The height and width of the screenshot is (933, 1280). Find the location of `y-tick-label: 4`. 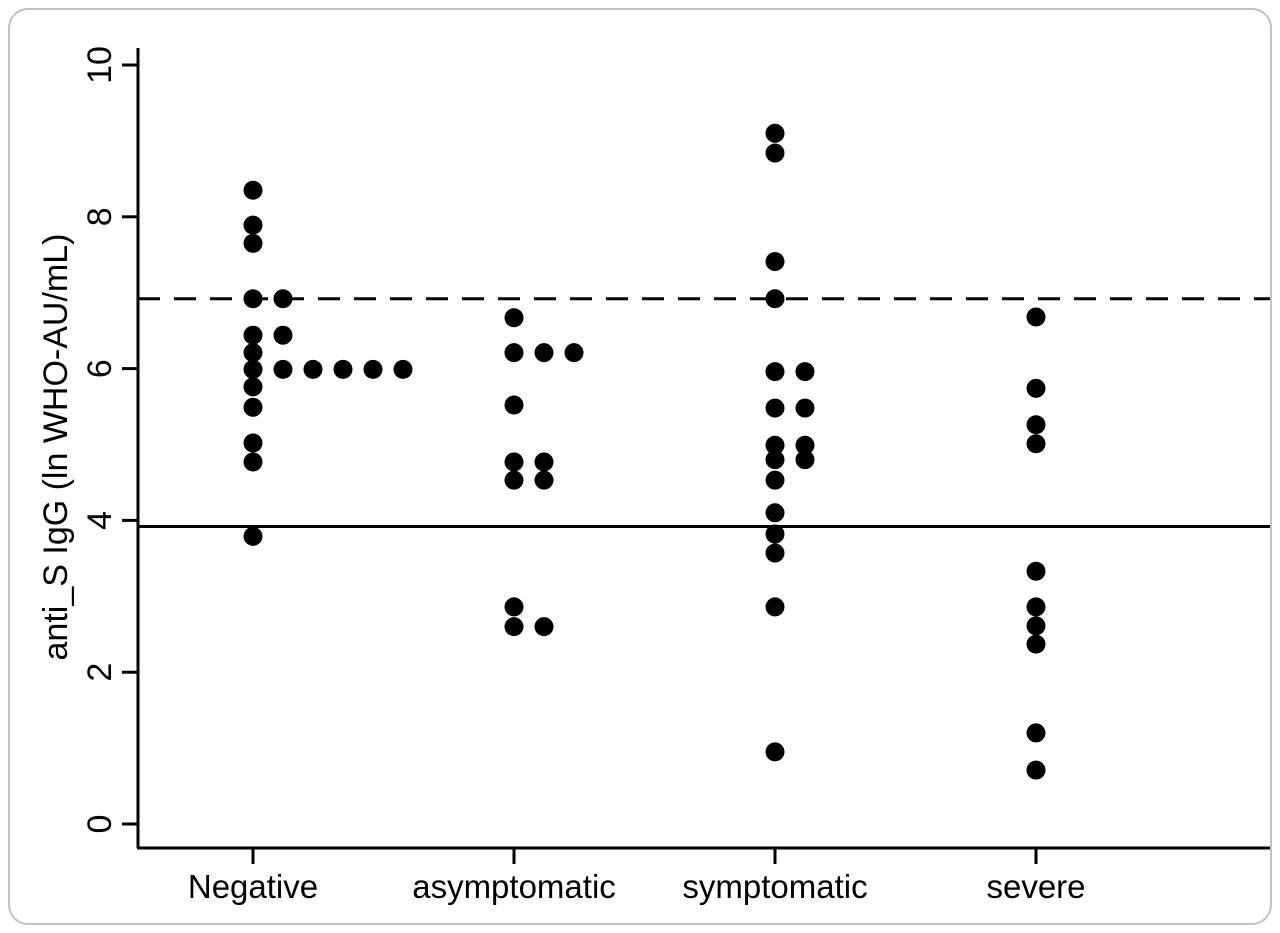

y-tick-label: 4 is located at coordinates (100, 520).